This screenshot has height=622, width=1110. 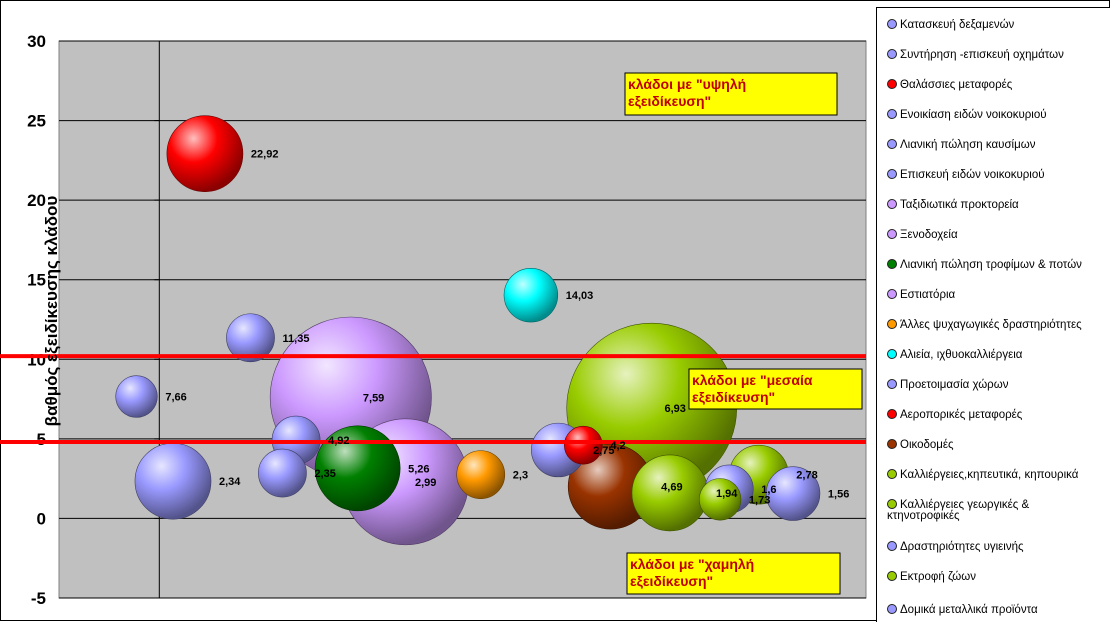 I want to click on legend-item: Καλλιέργειες,κηπευτικά, κηπουρικά, so click(x=982, y=475).